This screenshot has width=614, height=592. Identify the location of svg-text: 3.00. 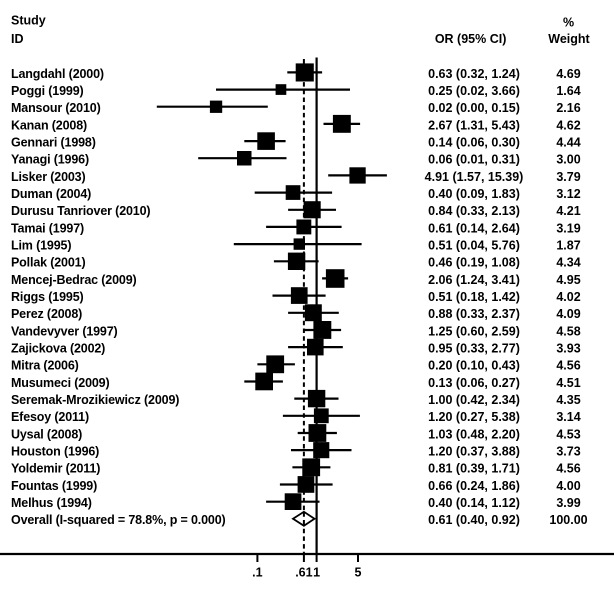
(568, 160).